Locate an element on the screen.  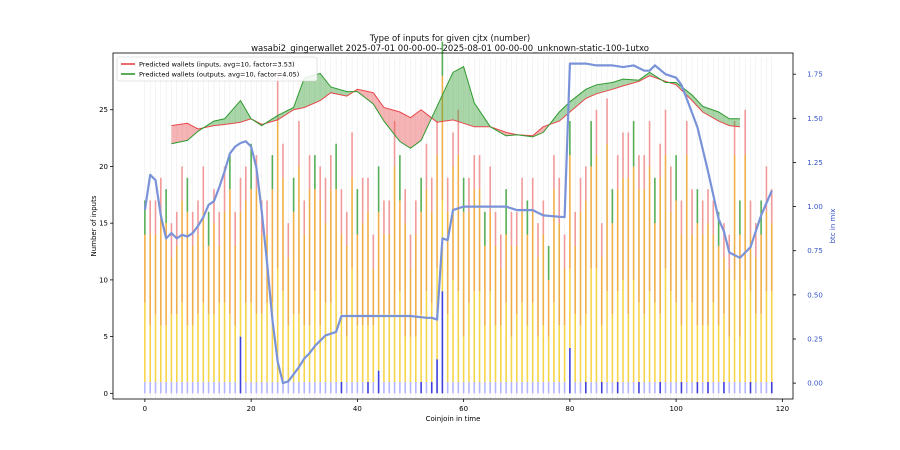
legend-box is located at coordinates (217, 69).